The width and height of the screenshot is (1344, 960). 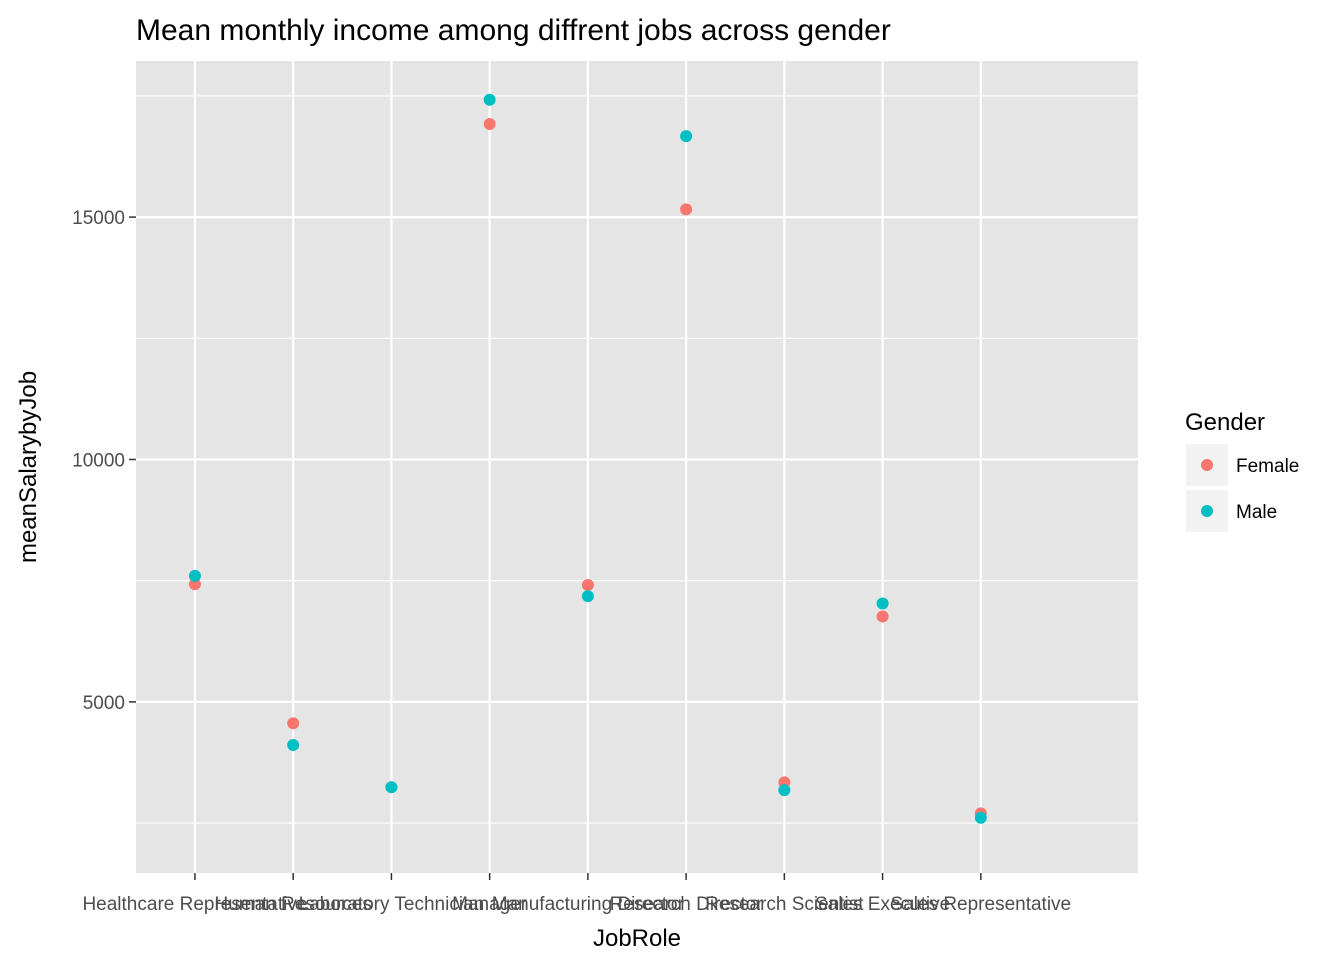 I want to click on y-axis-title: meanSalarybyJob, so click(x=28, y=467).